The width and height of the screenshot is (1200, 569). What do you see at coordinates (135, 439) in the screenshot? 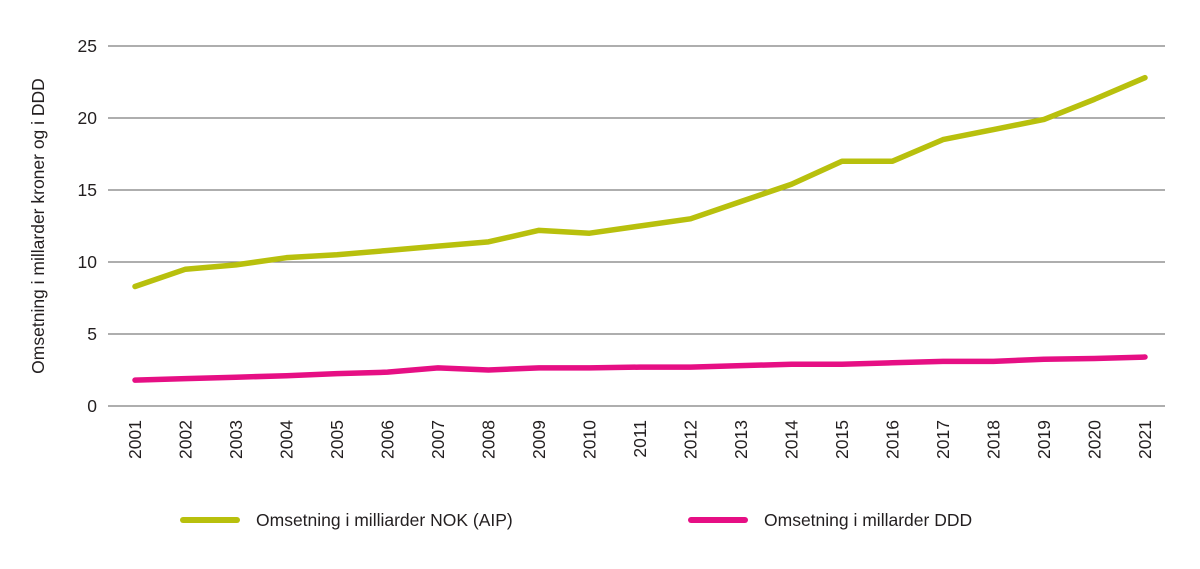
I see `x-tick-label-2001: 2001` at bounding box center [135, 439].